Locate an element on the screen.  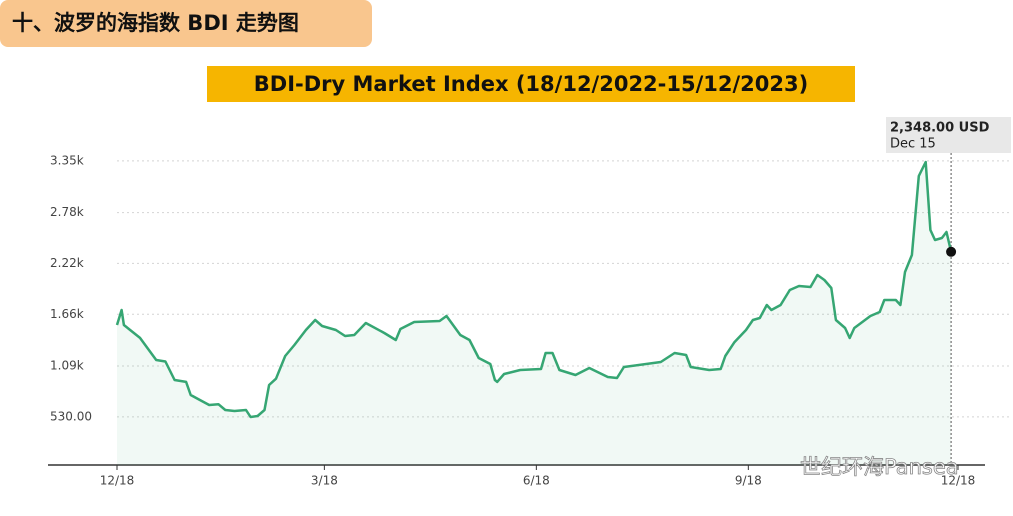
y-tick-label: 530.00 is located at coordinates (71, 416).